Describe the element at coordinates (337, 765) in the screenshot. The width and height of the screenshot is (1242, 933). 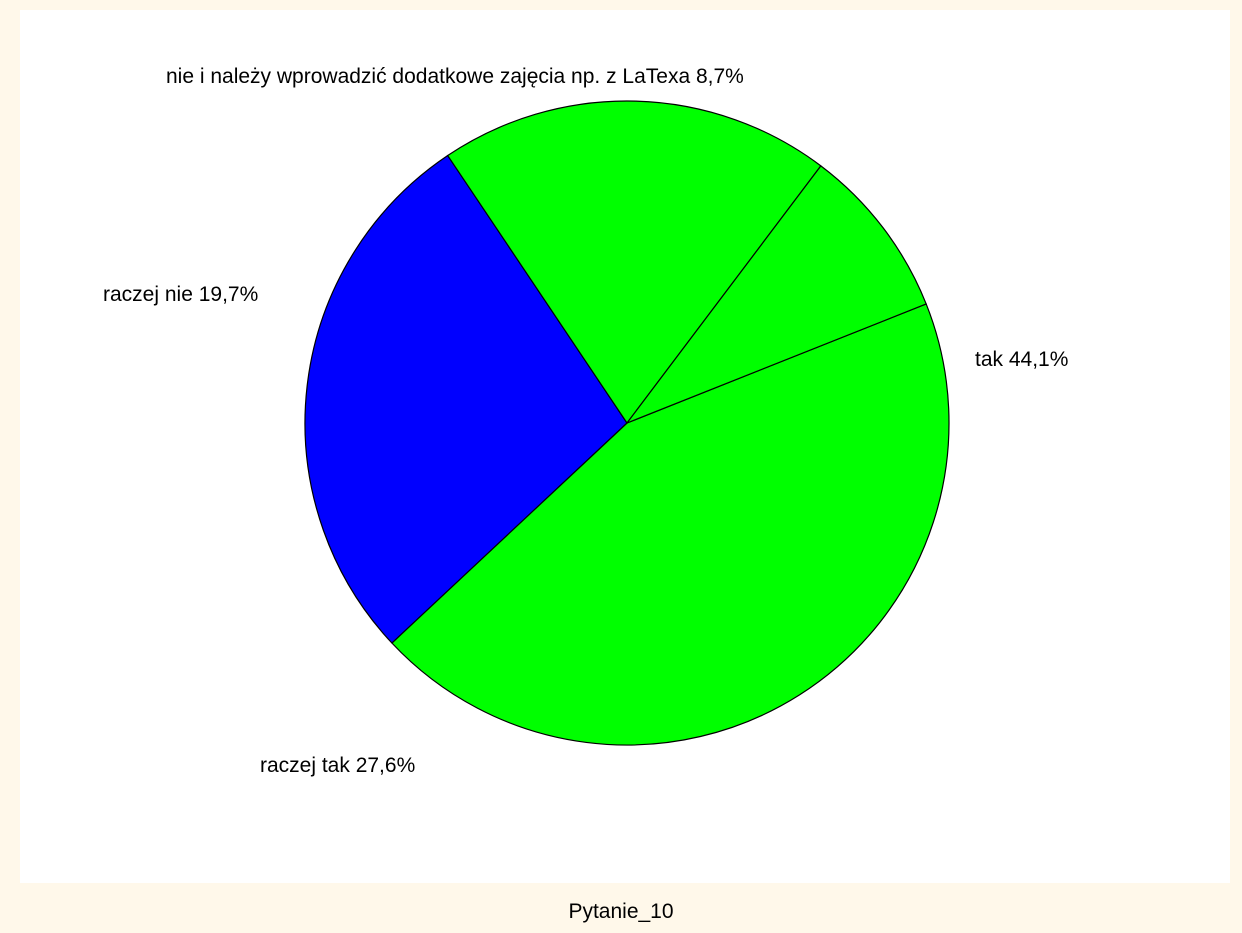
I see `slice-label-2: raczej tak 27,6%` at that location.